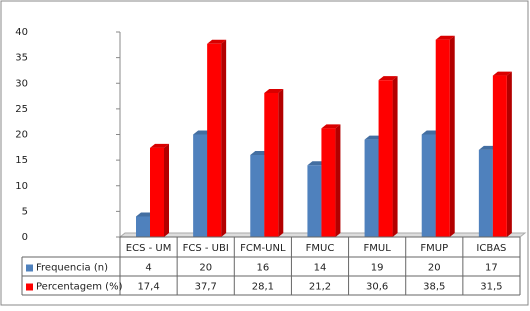 The width and height of the screenshot is (530, 311). What do you see at coordinates (21, 83) in the screenshot?
I see `y-tick-label: 30` at bounding box center [21, 83].